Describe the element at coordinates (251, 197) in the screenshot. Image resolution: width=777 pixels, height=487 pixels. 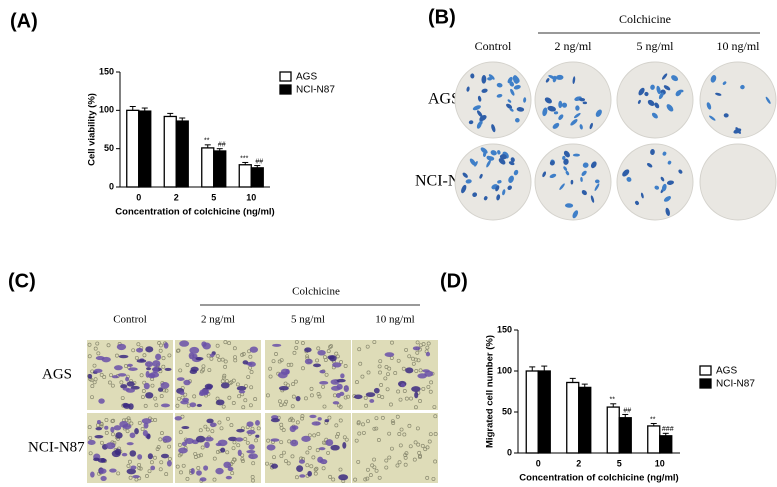
I see `x-tick-label: 10` at that location.